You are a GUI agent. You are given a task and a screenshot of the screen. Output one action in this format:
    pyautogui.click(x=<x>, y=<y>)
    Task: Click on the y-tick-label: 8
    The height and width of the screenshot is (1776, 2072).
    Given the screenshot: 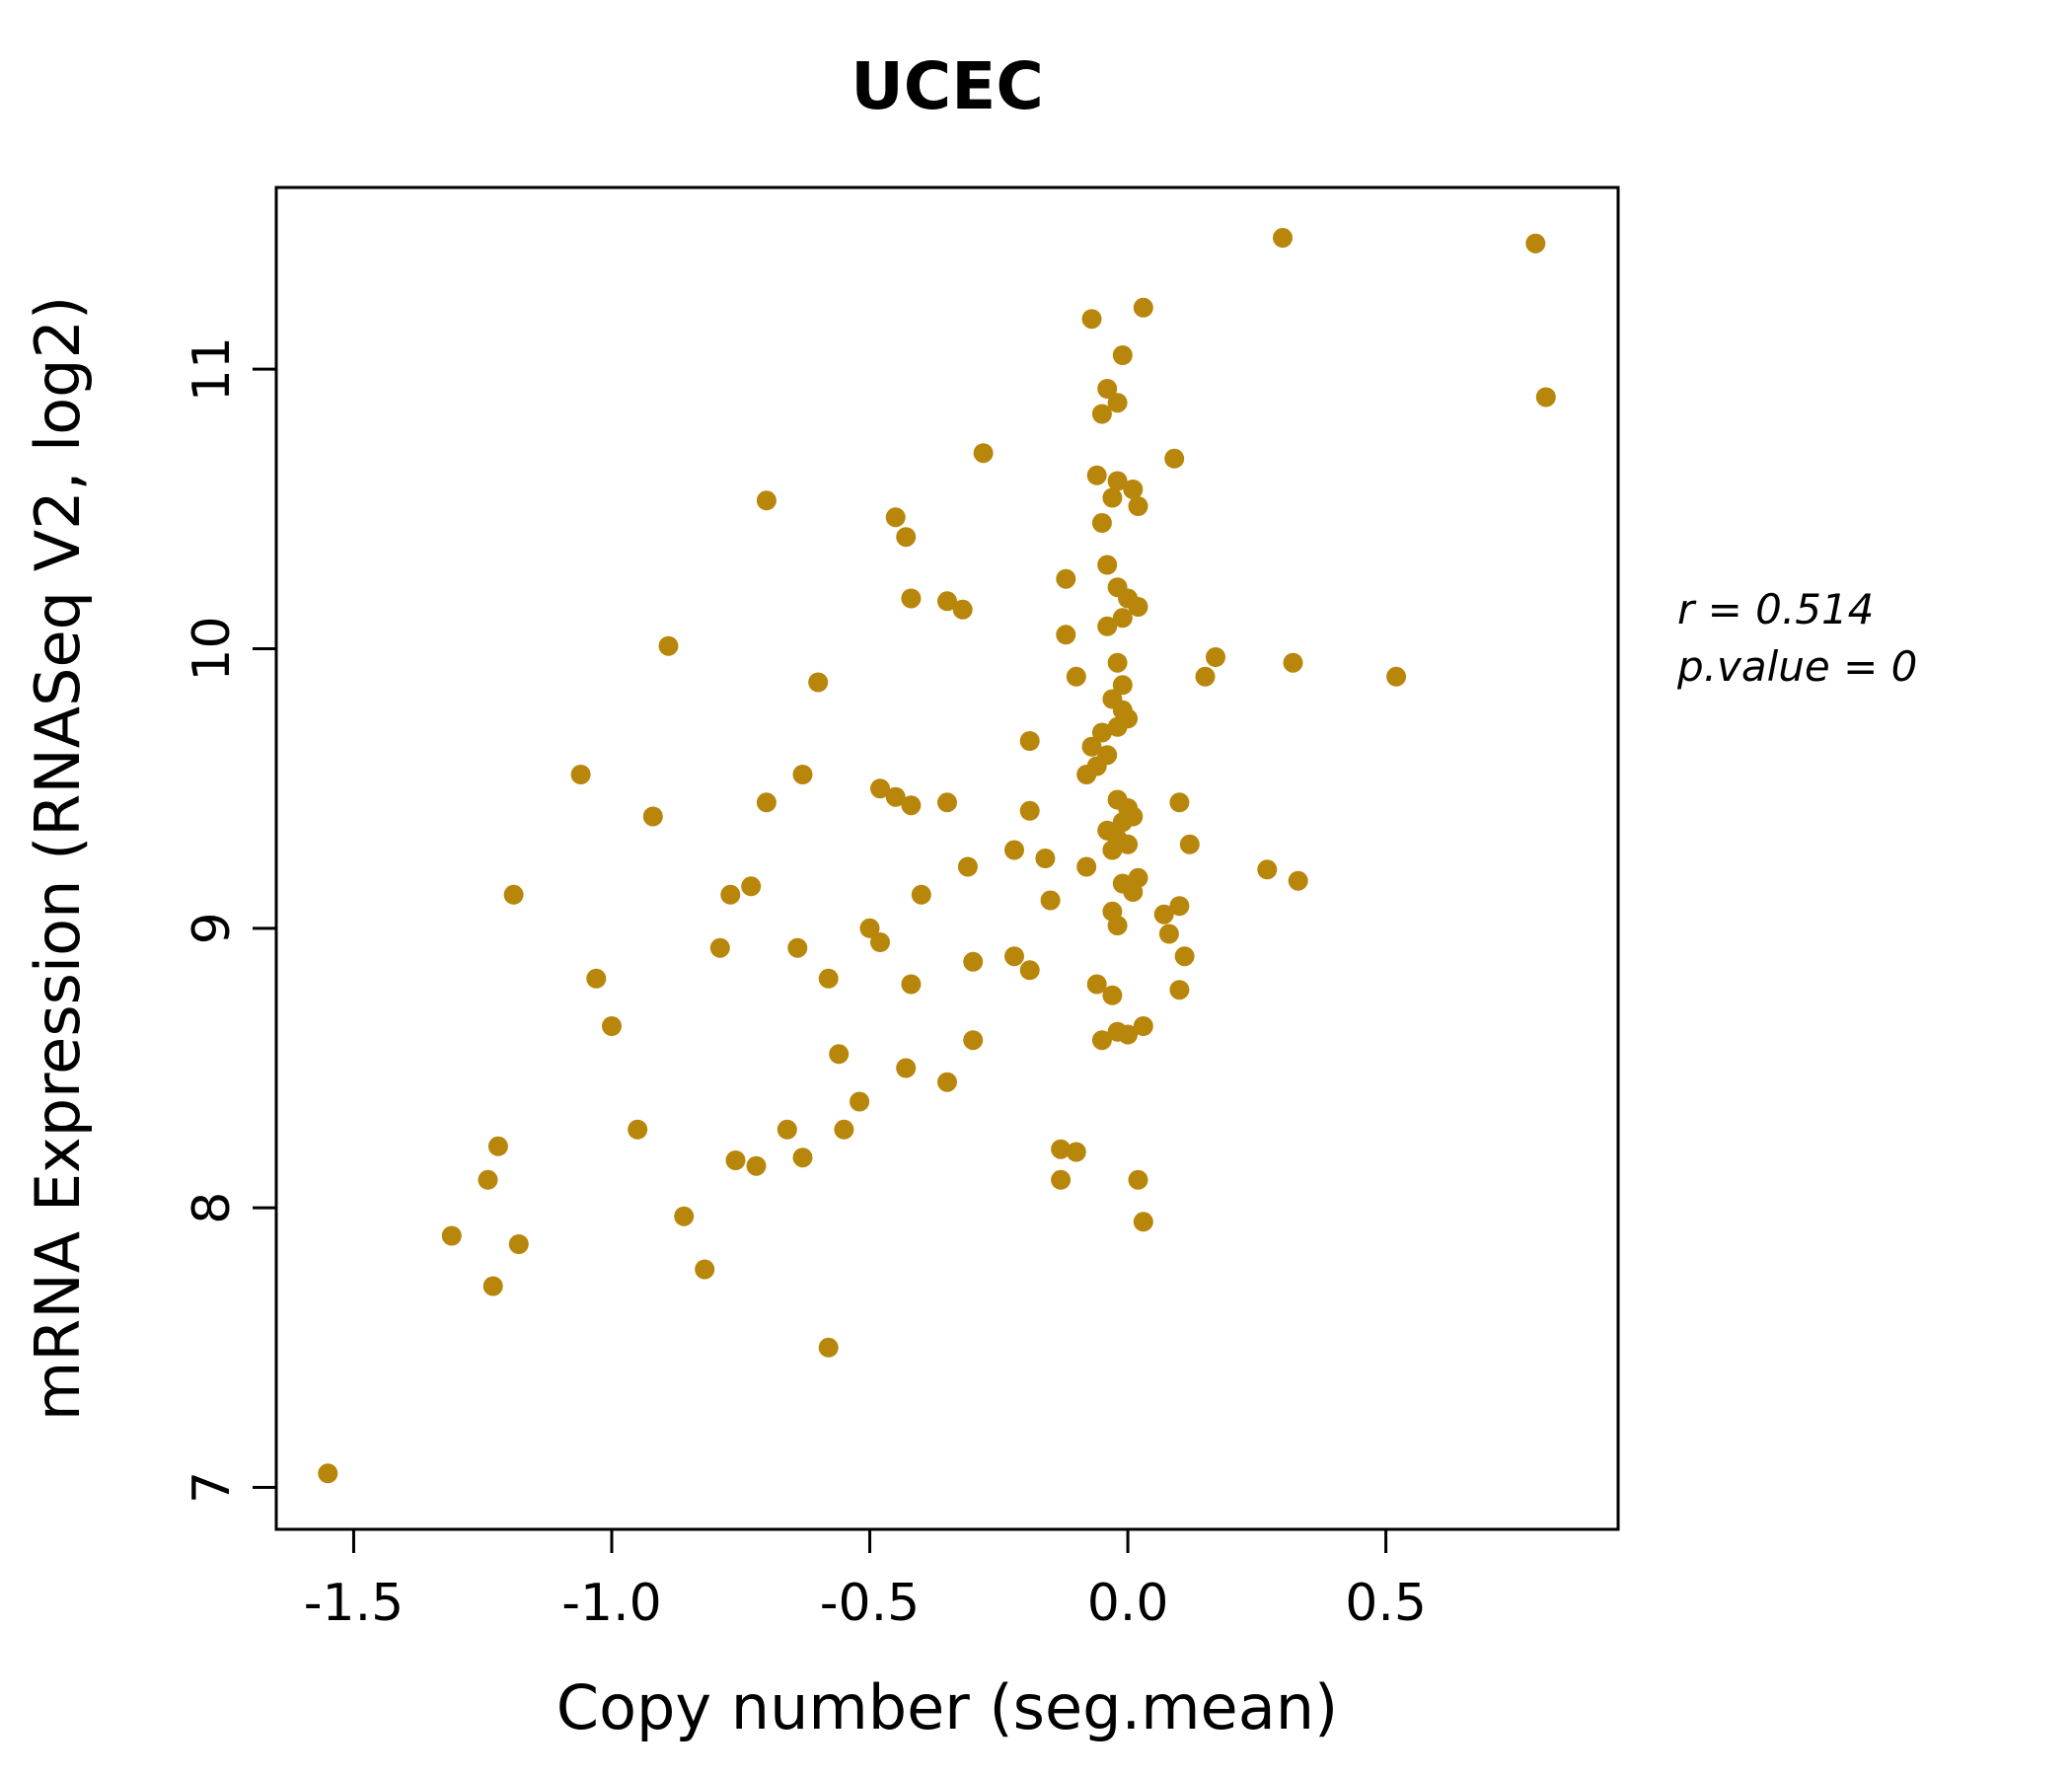 What is the action you would take?
    pyautogui.click(x=213, y=1208)
    